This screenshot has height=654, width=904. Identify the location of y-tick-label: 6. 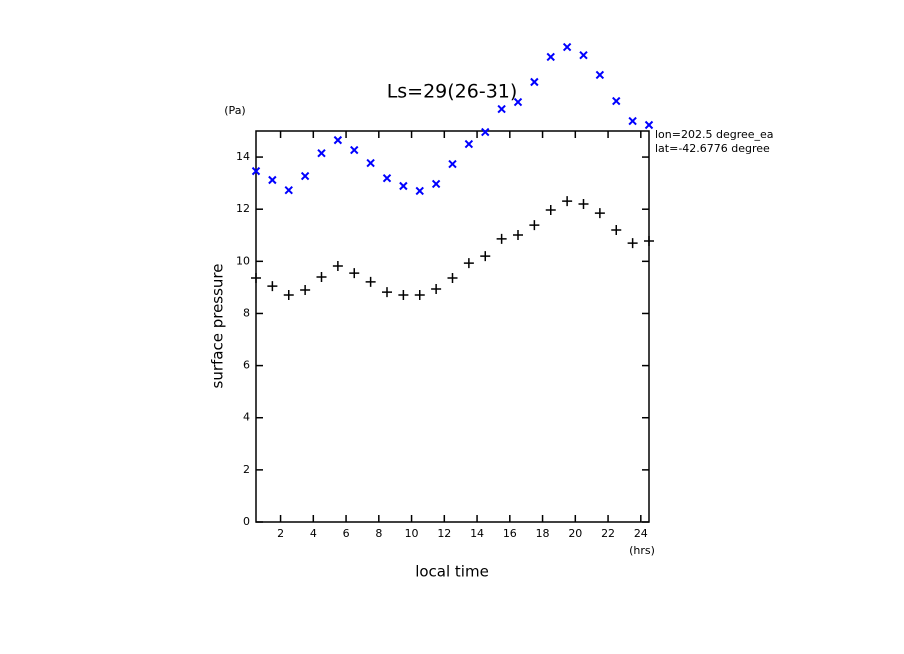
(246, 365).